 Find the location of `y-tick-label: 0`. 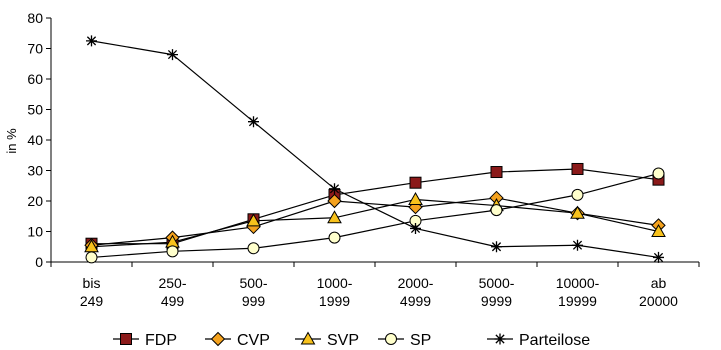

y-tick-label: 0 is located at coordinates (39, 262).